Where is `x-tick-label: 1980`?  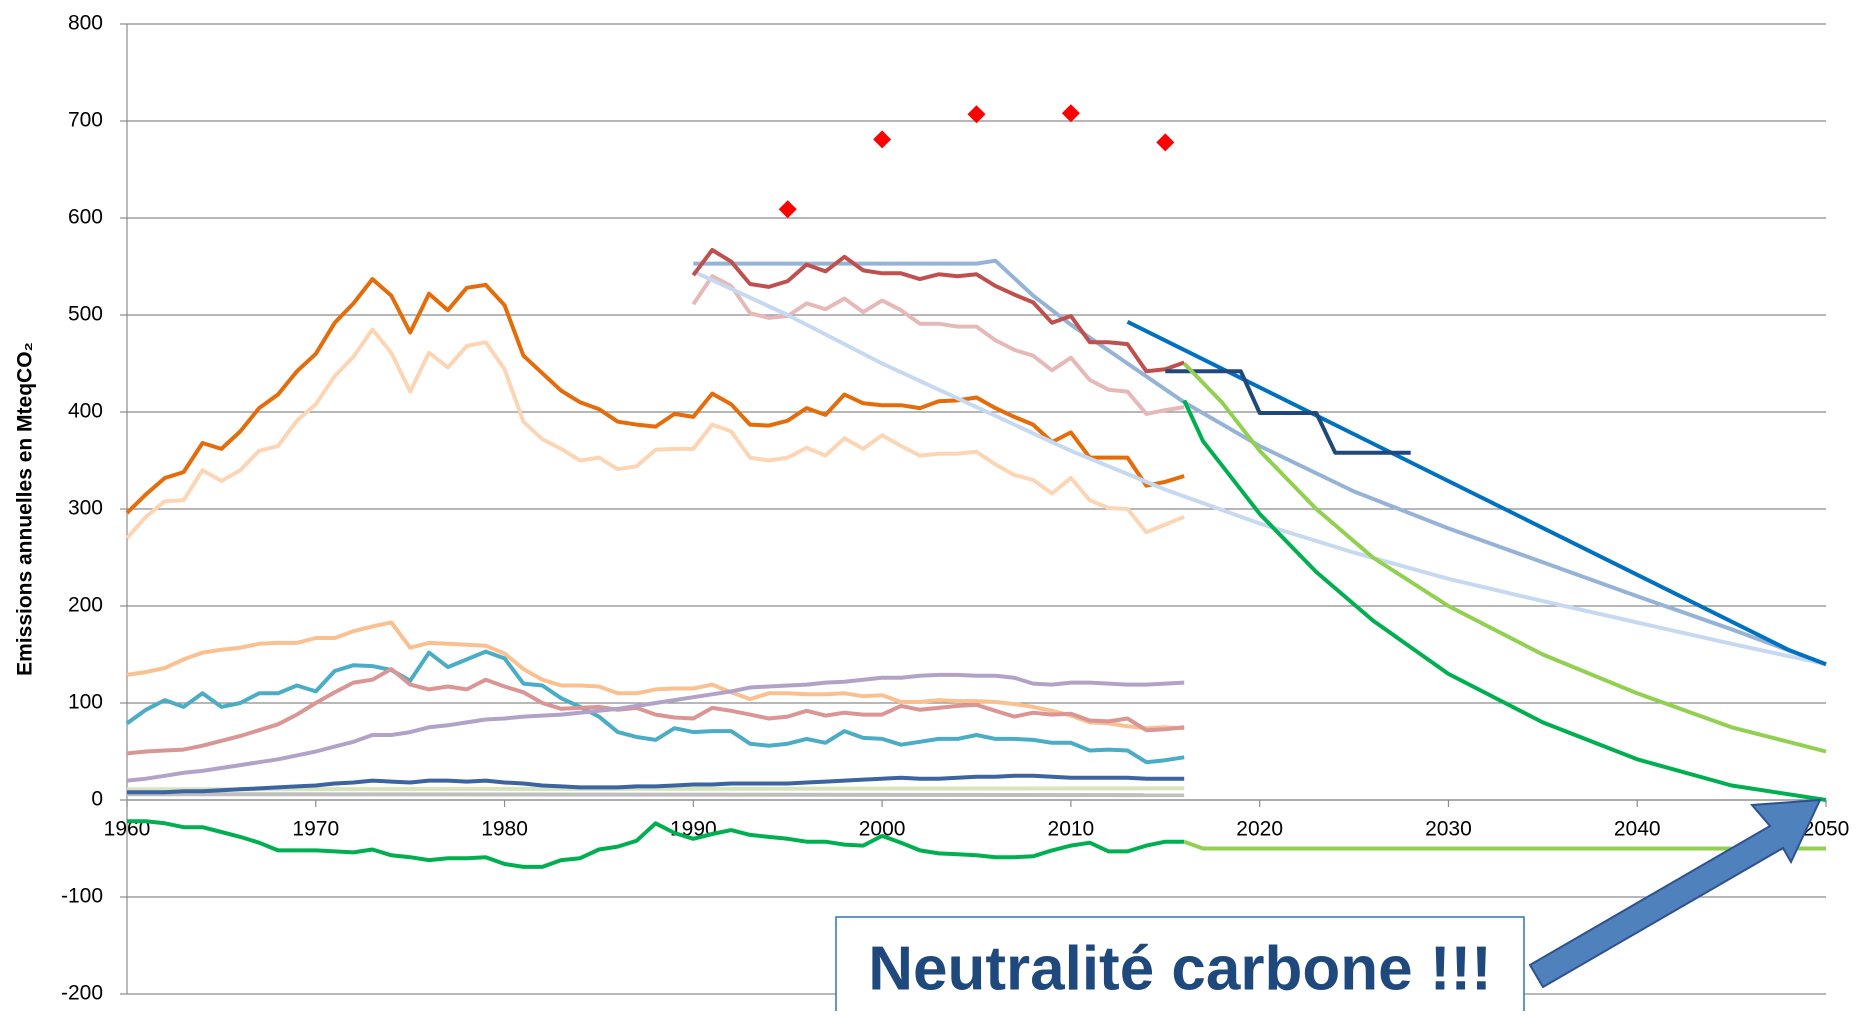 x-tick-label: 1980 is located at coordinates (504, 829).